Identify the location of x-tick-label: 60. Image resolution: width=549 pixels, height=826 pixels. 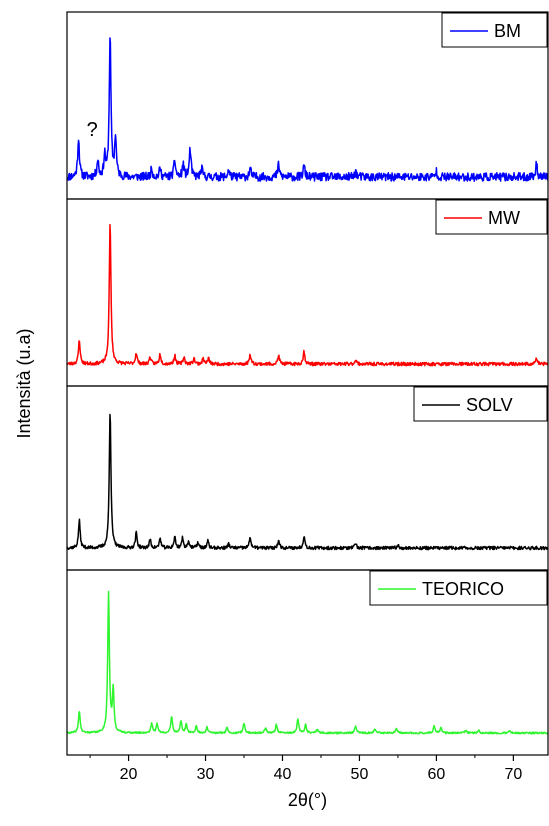
(437, 774).